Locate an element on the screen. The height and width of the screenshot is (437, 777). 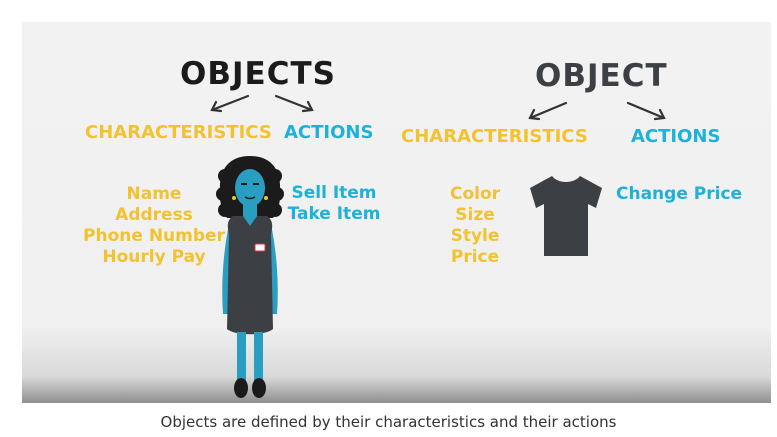
left-actions-list: Sell Item Take Item is located at coordinates (334, 204).